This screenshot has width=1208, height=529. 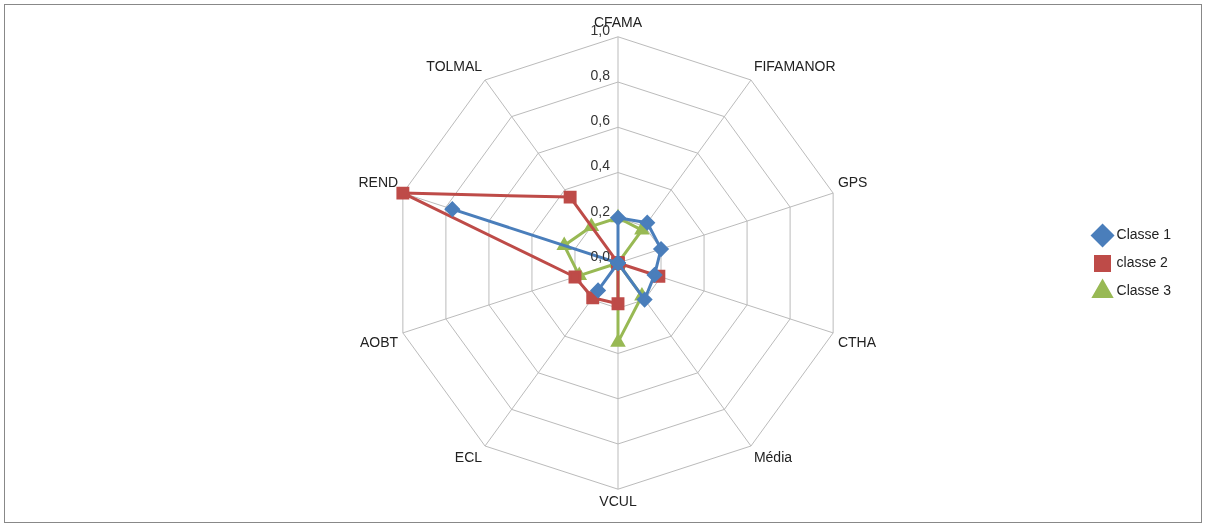 I want to click on y-tick-label: 0,4, so click(x=600, y=165).